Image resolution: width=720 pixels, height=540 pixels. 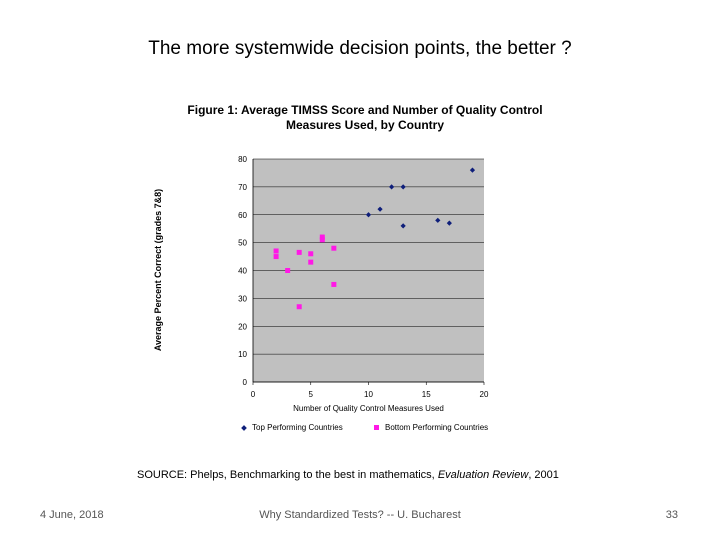 I want to click on y-tick-label: 20, so click(x=242, y=326).